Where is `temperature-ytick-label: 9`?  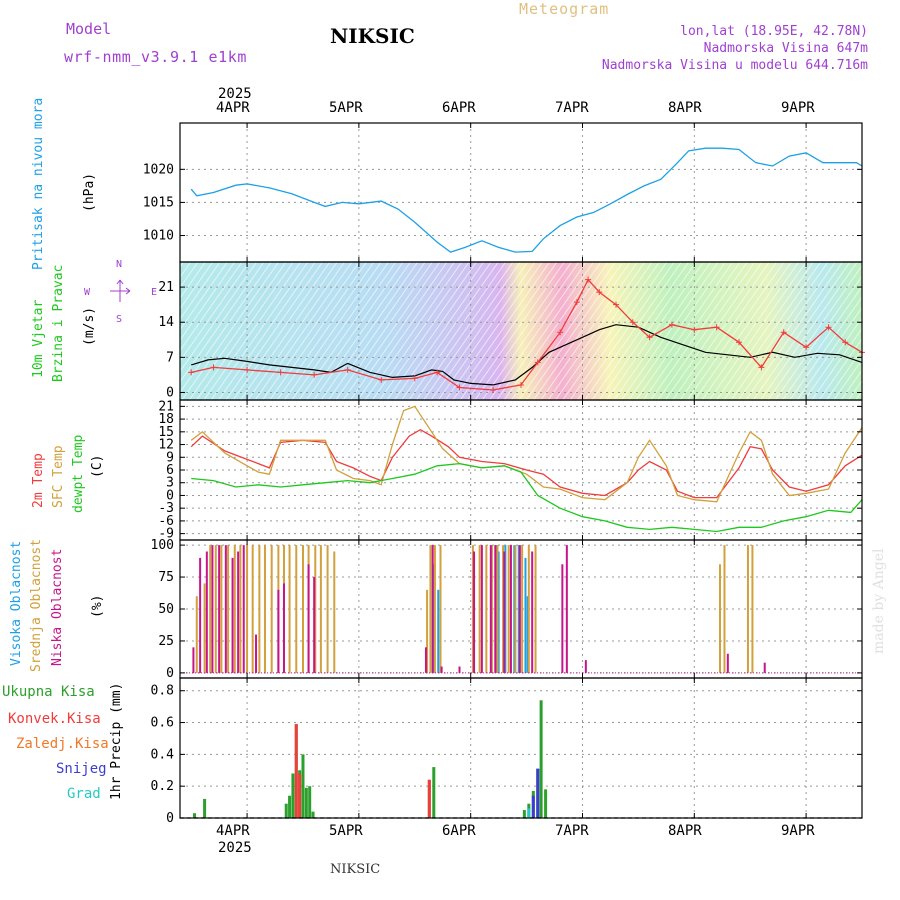
temperature-ytick-label: 9 is located at coordinates (170, 457).